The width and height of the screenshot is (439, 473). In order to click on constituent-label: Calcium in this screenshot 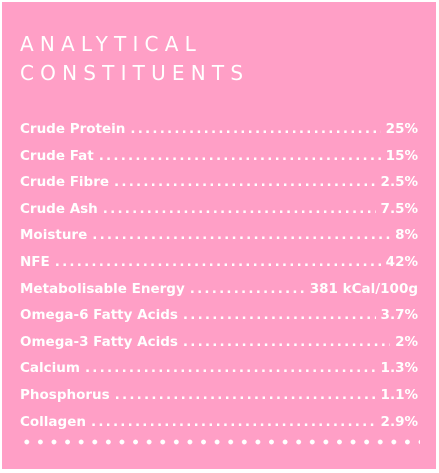, I will do `click(50, 368)`.